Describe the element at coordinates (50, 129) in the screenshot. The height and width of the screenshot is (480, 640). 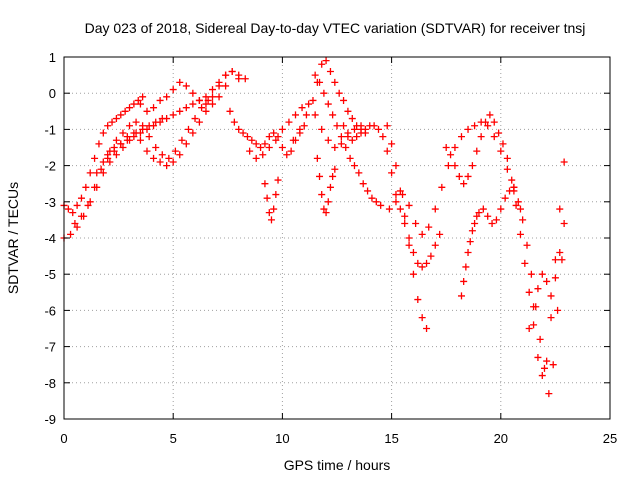
I see `y-tick-label: -1` at that location.